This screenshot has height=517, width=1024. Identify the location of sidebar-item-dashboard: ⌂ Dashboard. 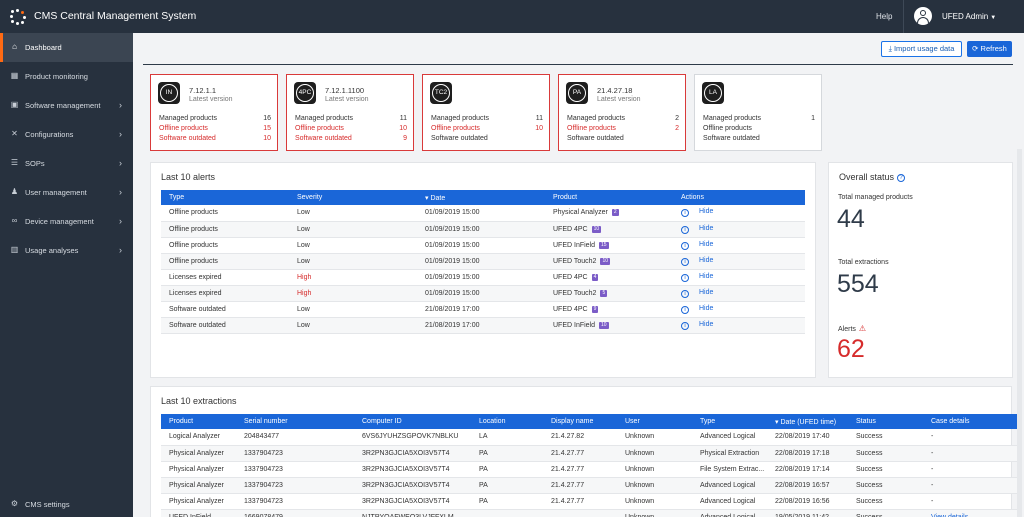
(66, 47).